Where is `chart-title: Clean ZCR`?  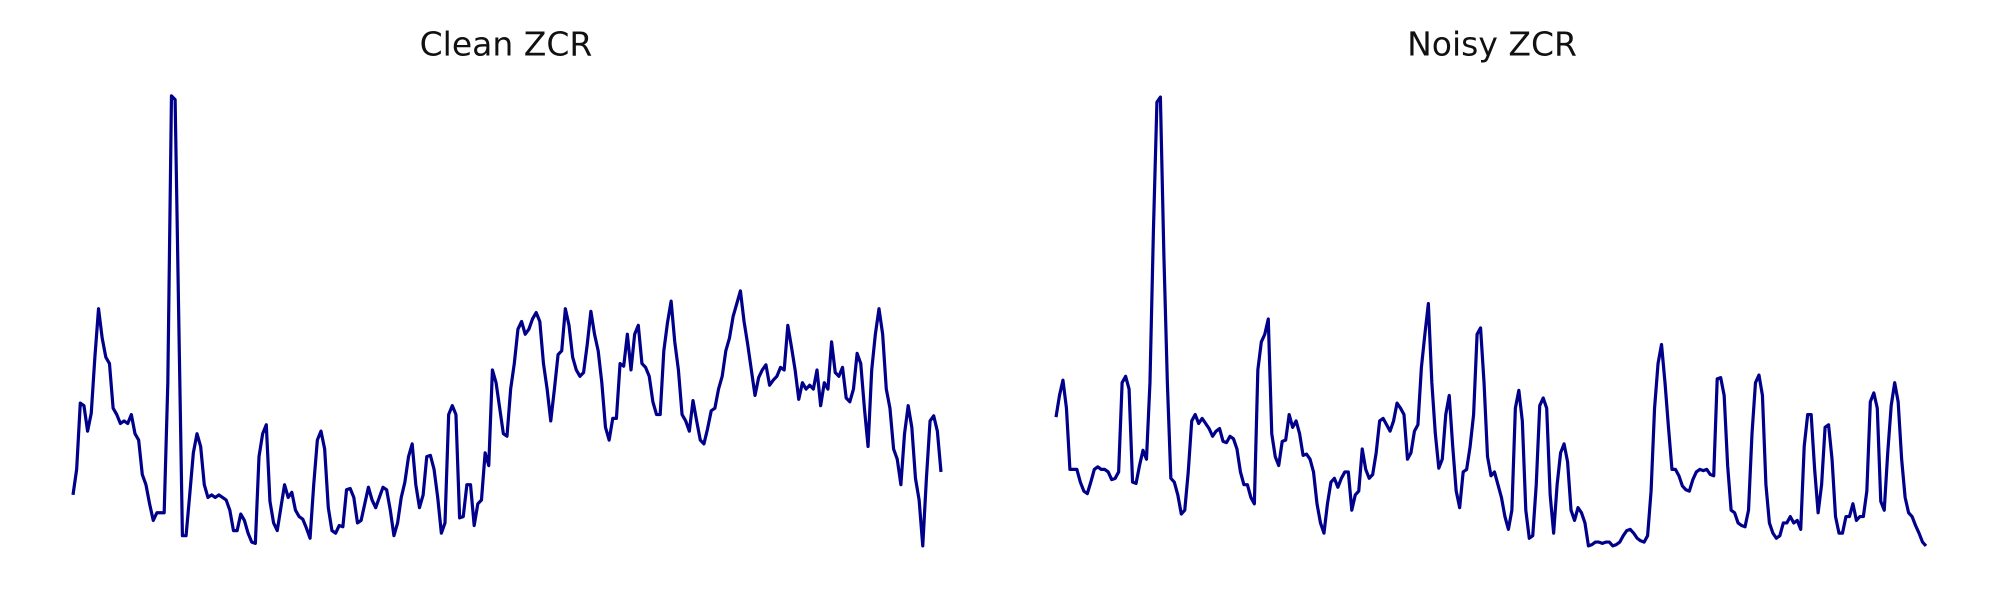
chart-title: Clean ZCR is located at coordinates (506, 44).